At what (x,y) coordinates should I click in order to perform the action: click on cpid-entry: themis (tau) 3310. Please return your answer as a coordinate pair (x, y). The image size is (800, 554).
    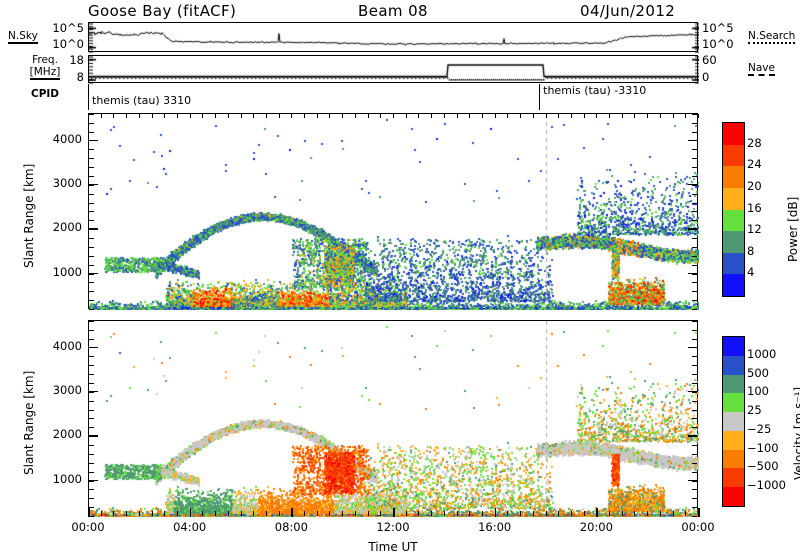
    Looking at the image, I should click on (142, 100).